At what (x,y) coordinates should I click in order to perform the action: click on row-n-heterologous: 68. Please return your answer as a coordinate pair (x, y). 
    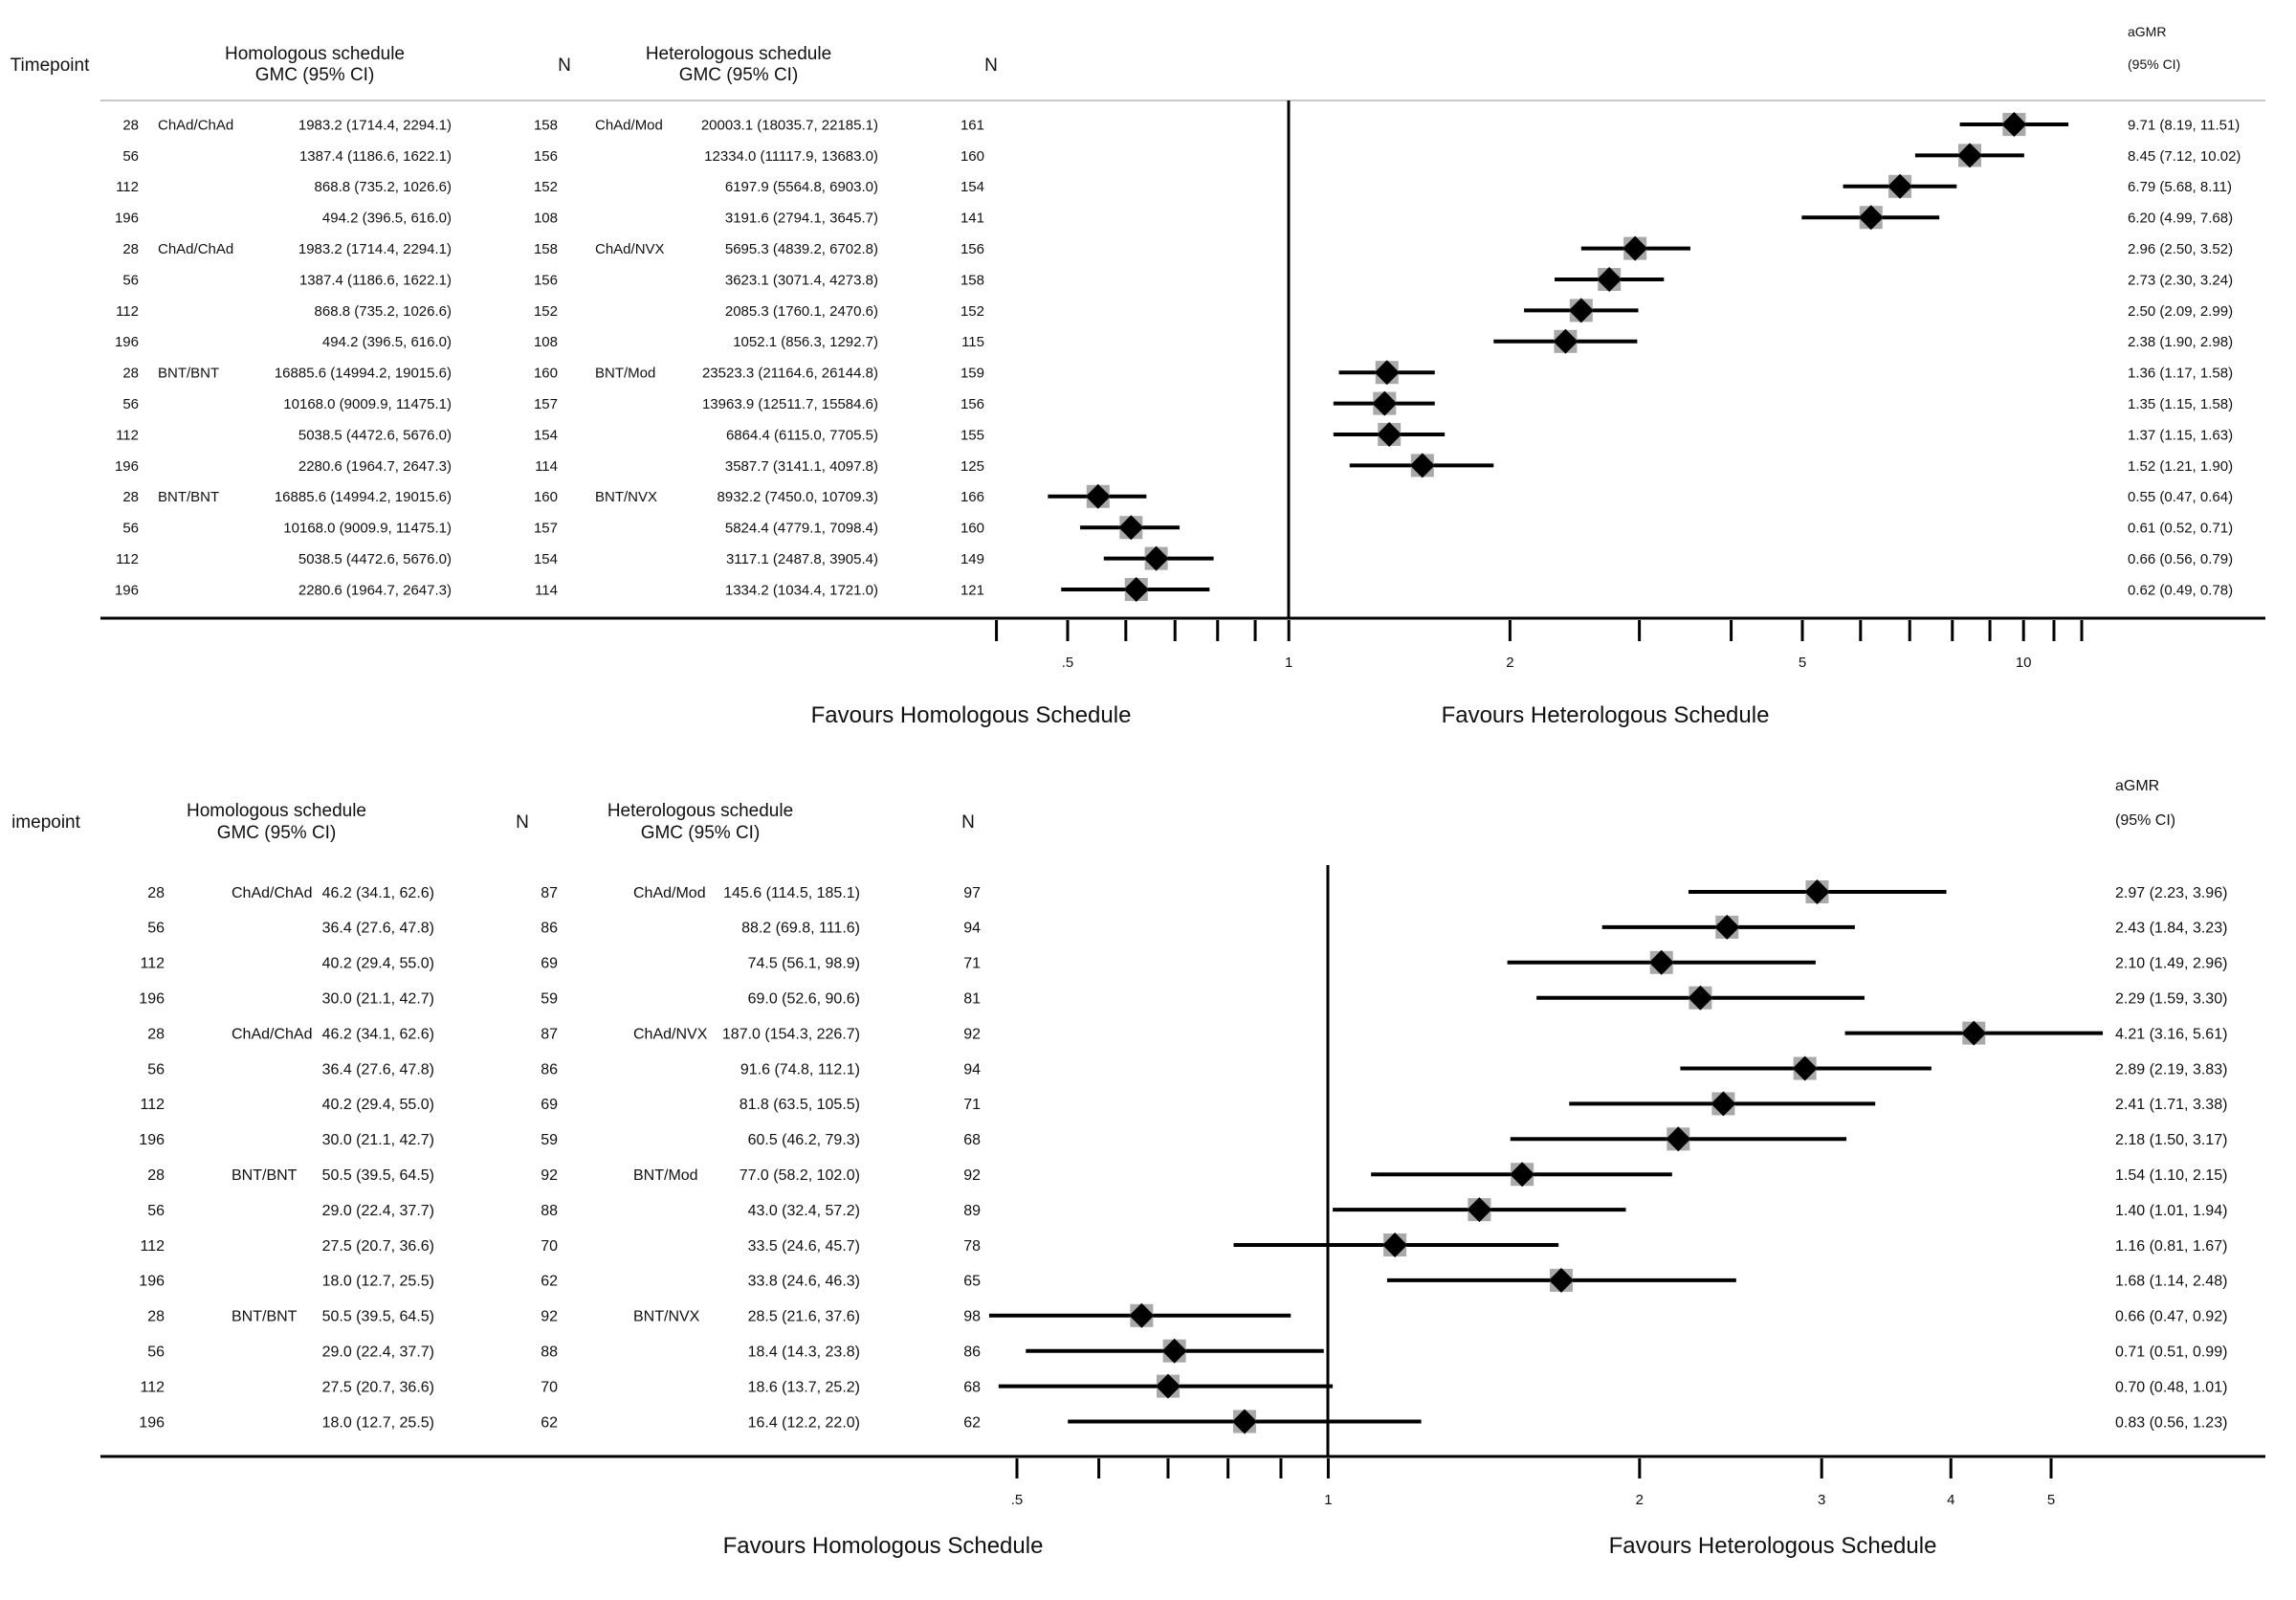
    Looking at the image, I should click on (972, 1387).